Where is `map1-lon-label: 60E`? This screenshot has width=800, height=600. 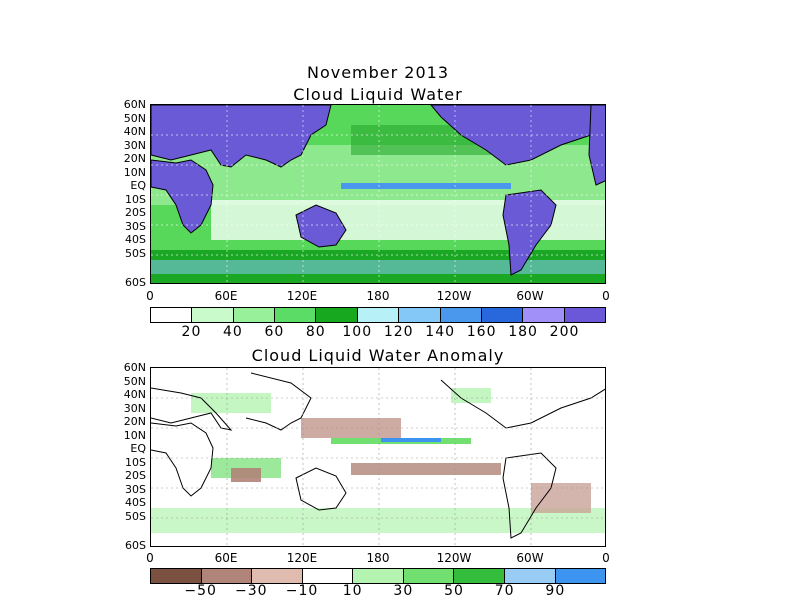 map1-lon-label: 60E is located at coordinates (226, 296).